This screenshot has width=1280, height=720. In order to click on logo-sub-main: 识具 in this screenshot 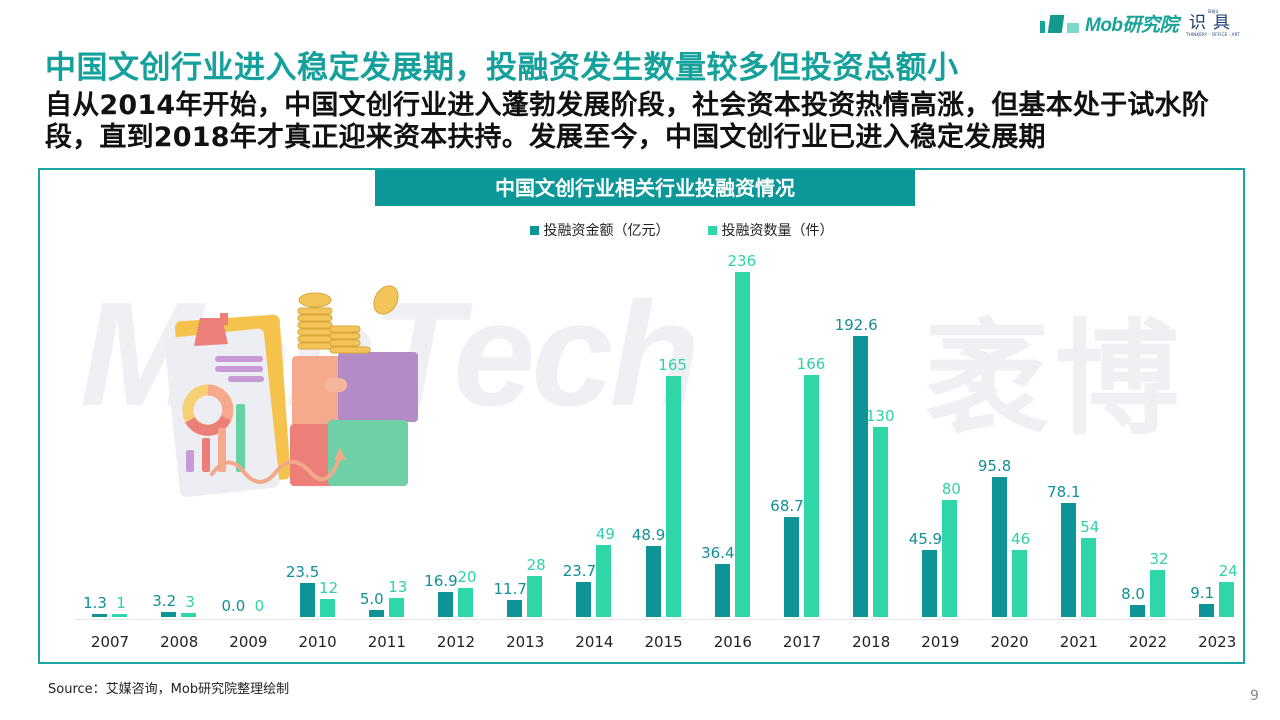, I will do `click(1212, 23)`.